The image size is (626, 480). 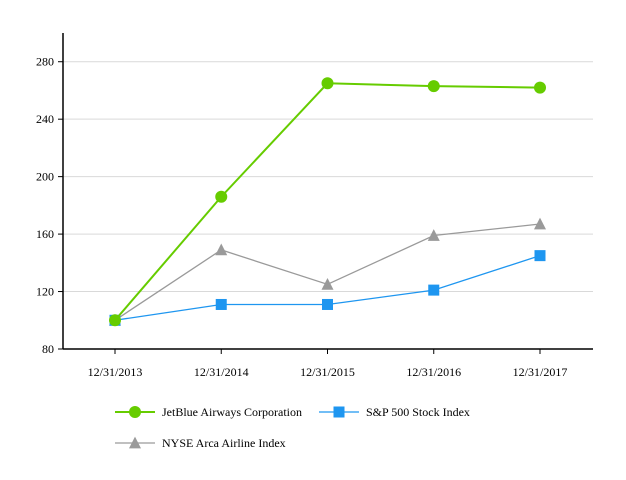 I want to click on x-tick-label: 12/31/2013, so click(x=115, y=372).